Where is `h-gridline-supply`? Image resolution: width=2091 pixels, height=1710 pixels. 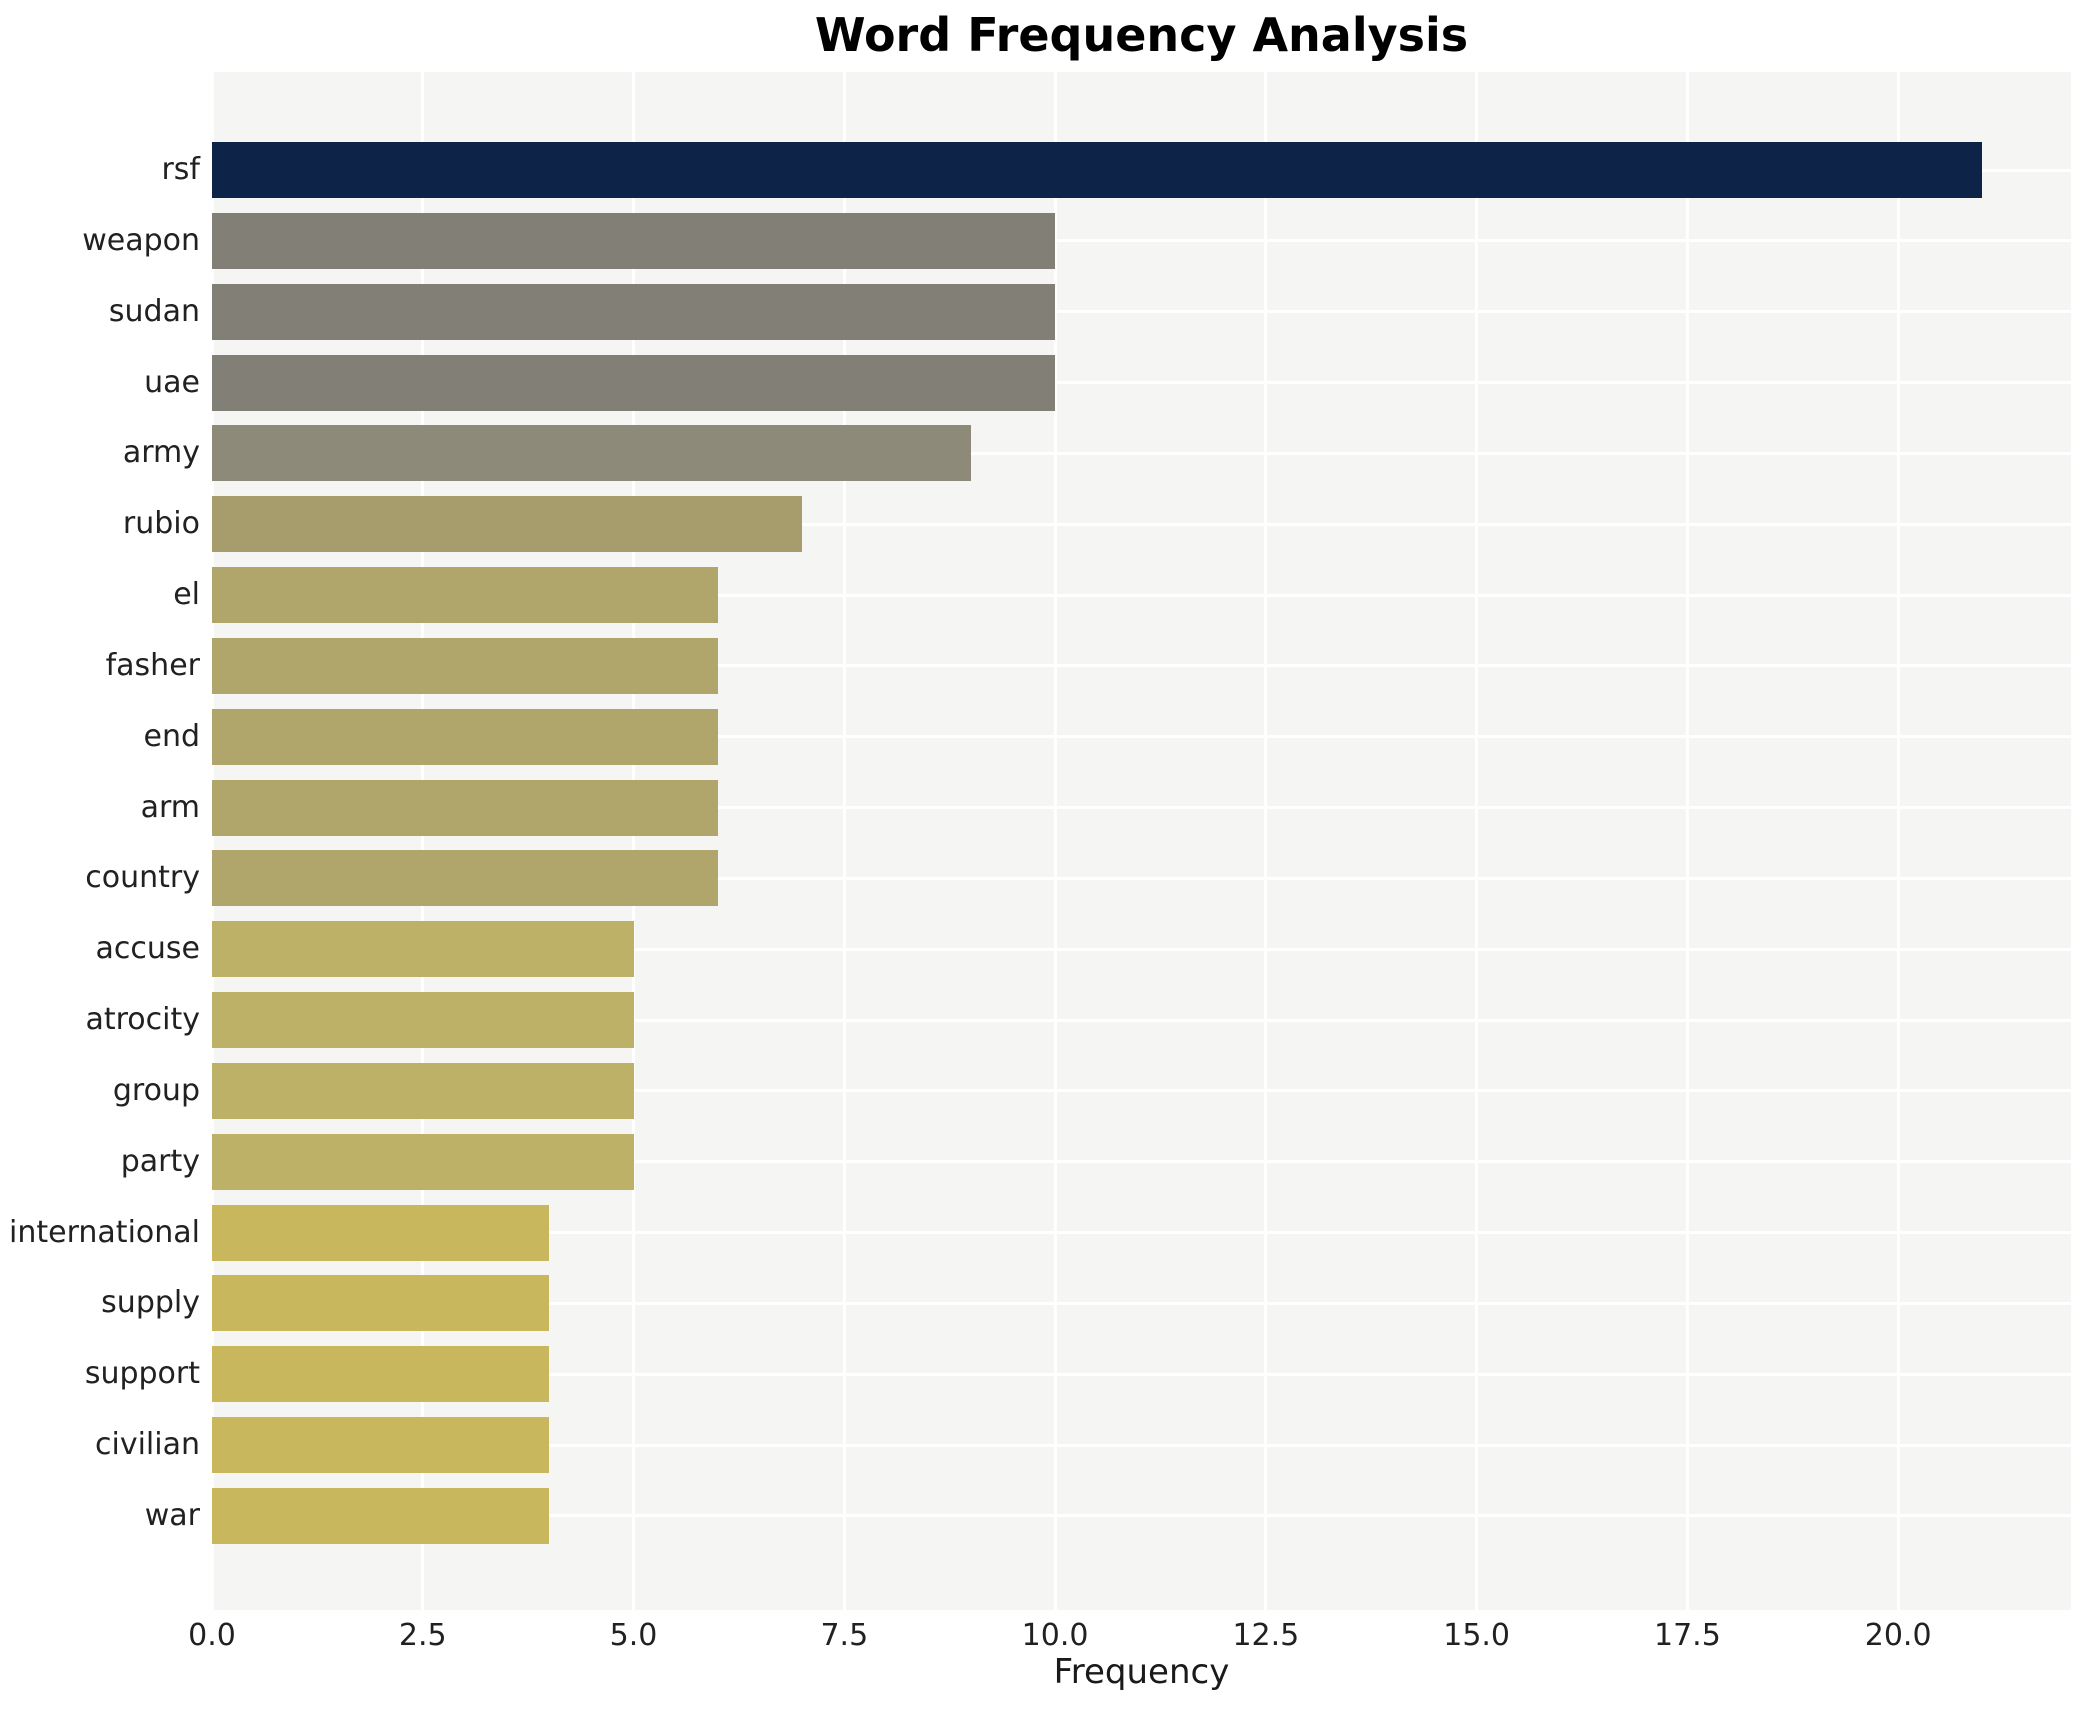
h-gridline-supply is located at coordinates (1141, 1303).